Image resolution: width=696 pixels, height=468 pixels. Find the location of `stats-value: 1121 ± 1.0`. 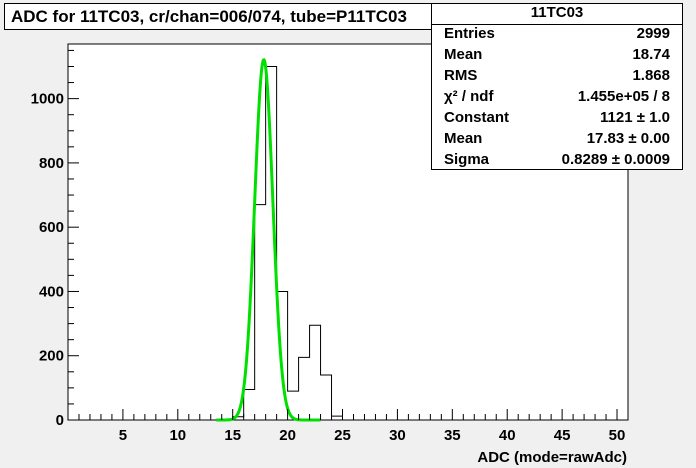

stats-value: 1121 ± 1.0 is located at coordinates (635, 117).